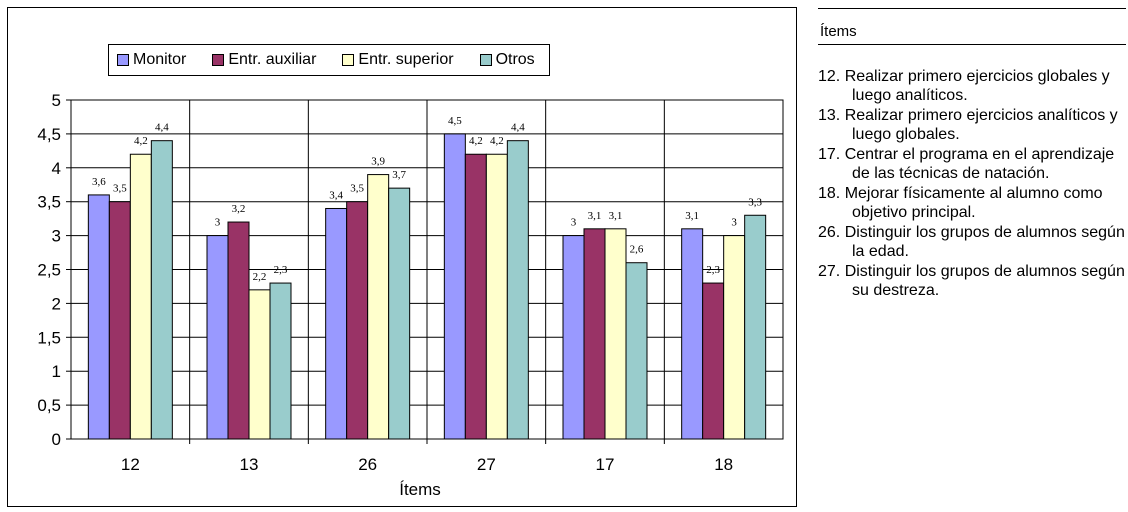  Describe the element at coordinates (420, 489) in the screenshot. I see `x-axis-label: Ítems` at that location.